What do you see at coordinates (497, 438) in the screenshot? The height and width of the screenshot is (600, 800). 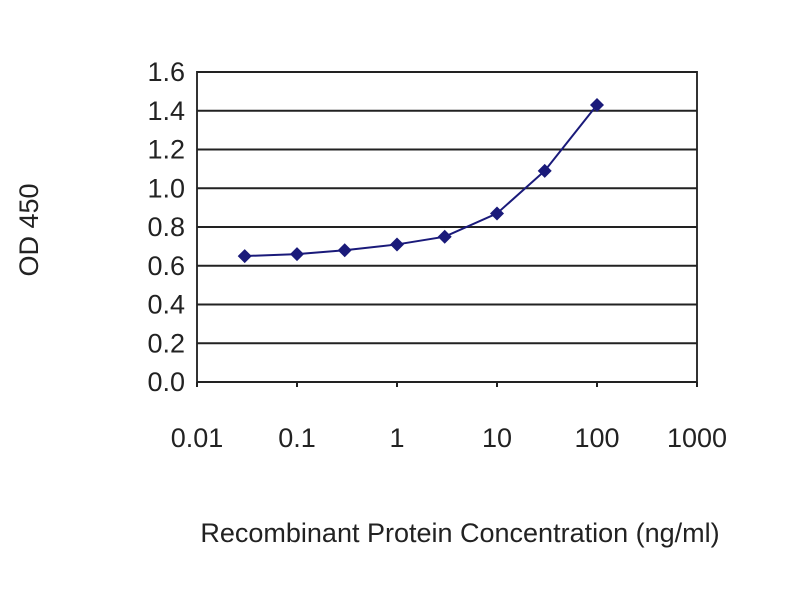 I see `x-tick-label: 10` at bounding box center [497, 438].